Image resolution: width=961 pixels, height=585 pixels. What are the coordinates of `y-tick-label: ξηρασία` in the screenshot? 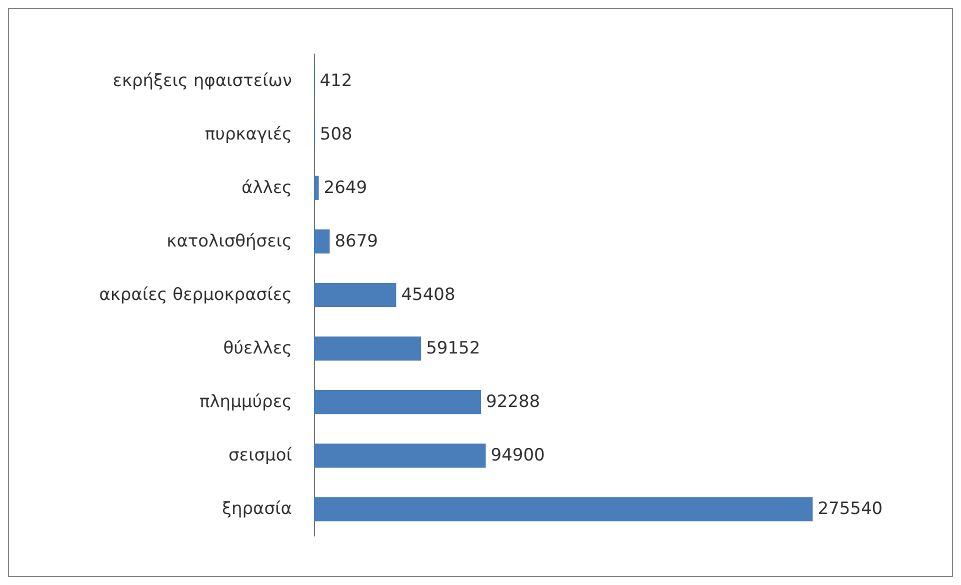 It's located at (257, 509).